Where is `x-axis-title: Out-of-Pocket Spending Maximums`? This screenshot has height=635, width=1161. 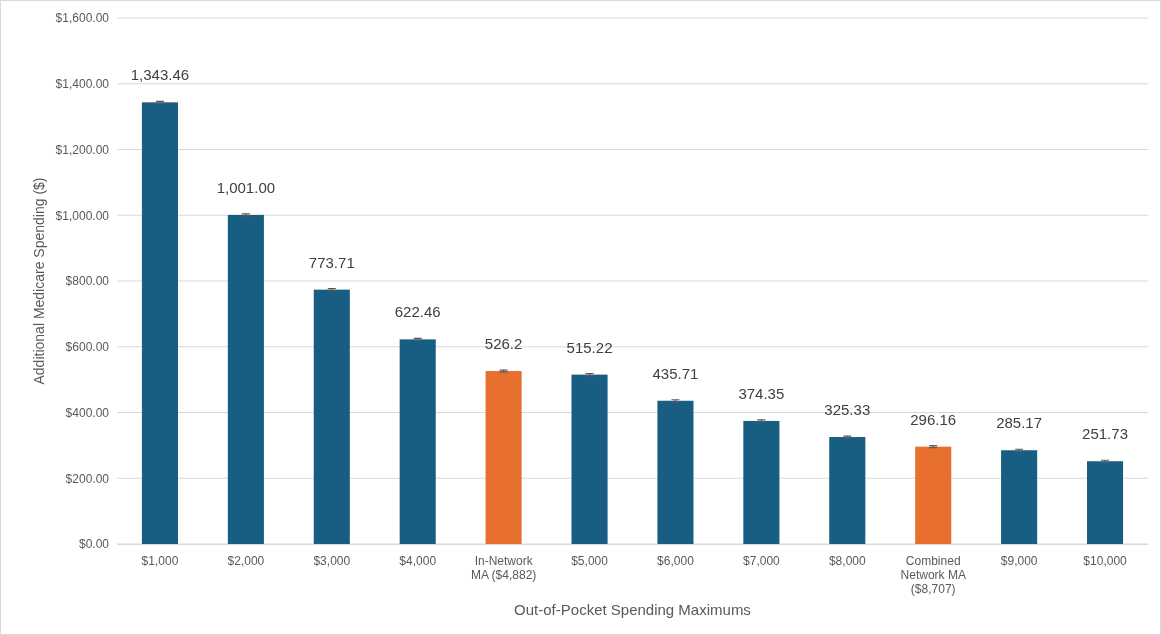 x-axis-title: Out-of-Pocket Spending Maximums is located at coordinates (632, 609).